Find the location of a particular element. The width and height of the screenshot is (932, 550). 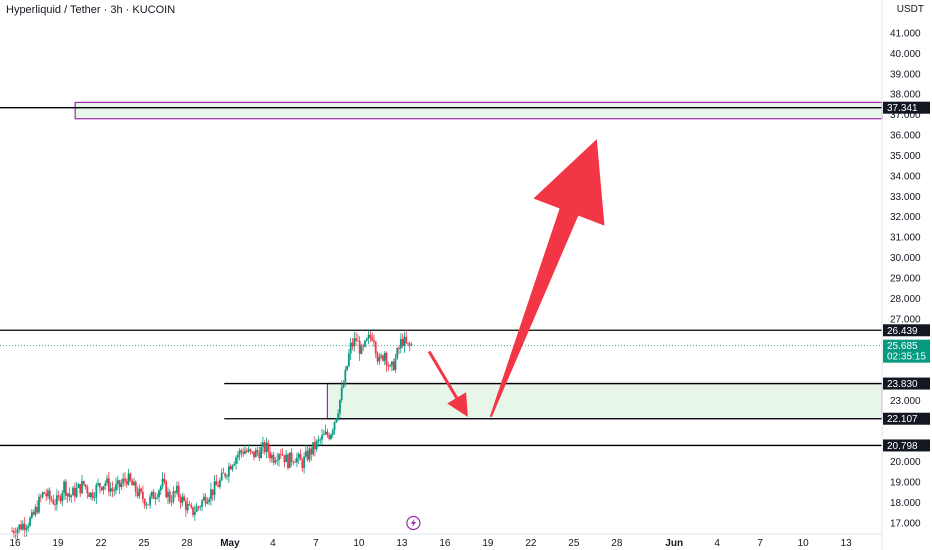

time-tick-label: 28 is located at coordinates (187, 543).